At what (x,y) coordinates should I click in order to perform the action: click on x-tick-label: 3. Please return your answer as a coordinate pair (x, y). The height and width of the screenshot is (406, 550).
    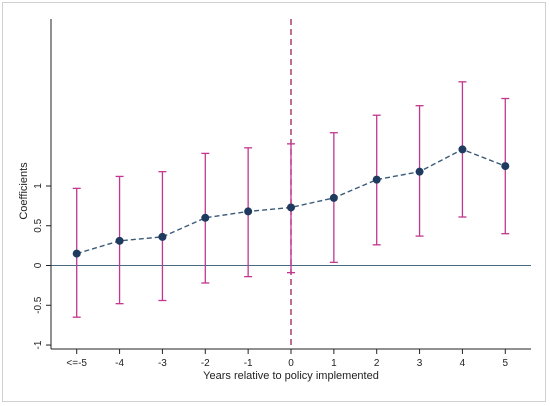
    Looking at the image, I should click on (420, 363).